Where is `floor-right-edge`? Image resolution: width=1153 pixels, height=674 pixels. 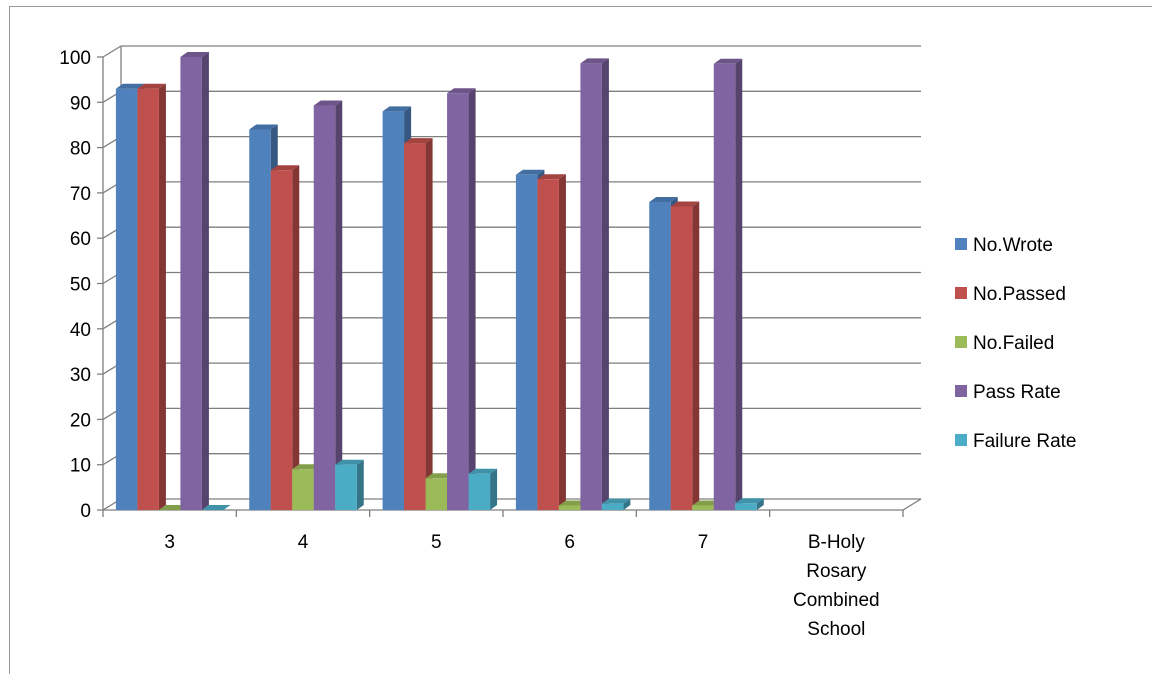
floor-right-edge is located at coordinates (912, 504).